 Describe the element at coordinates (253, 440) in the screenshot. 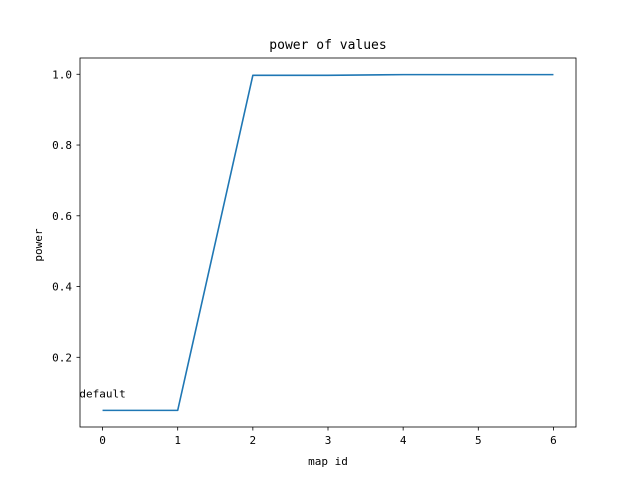

I see `x-tick-label: 2` at that location.